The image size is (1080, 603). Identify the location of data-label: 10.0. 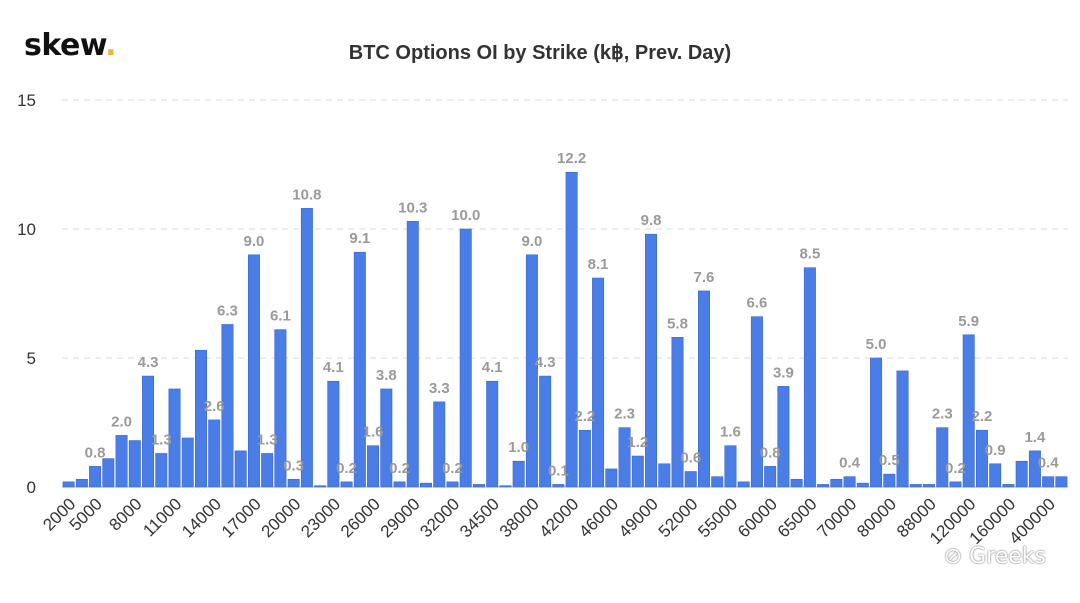
(465, 215).